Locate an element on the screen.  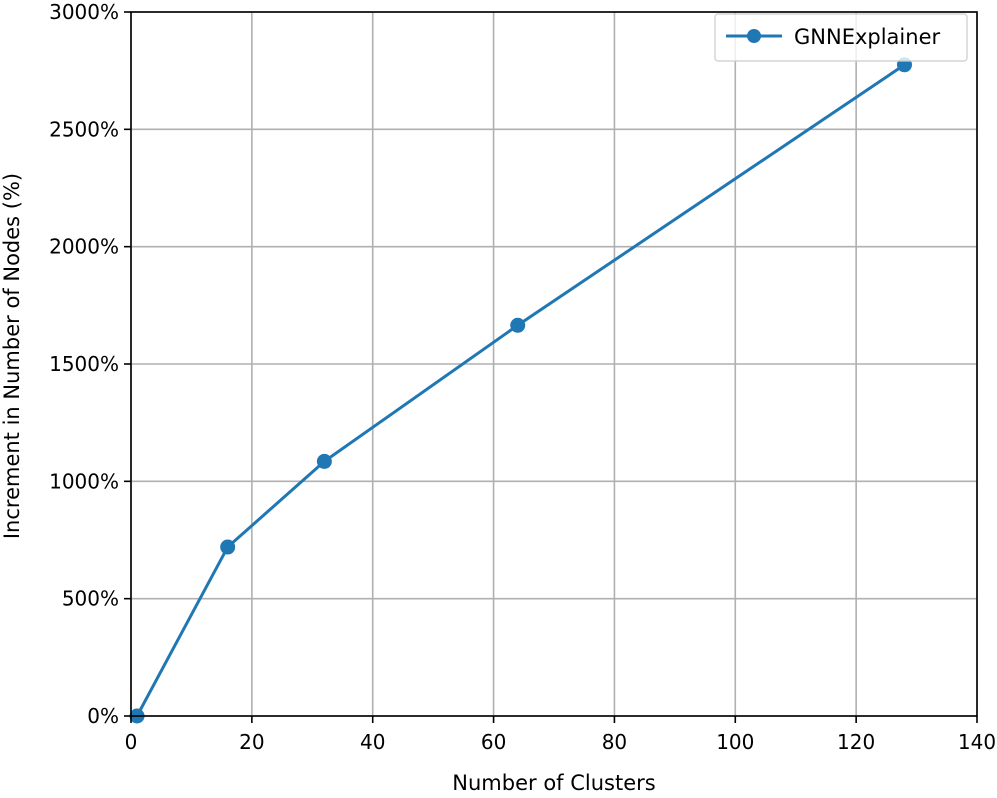
y-tick-label: 0% is located at coordinates (103, 716).